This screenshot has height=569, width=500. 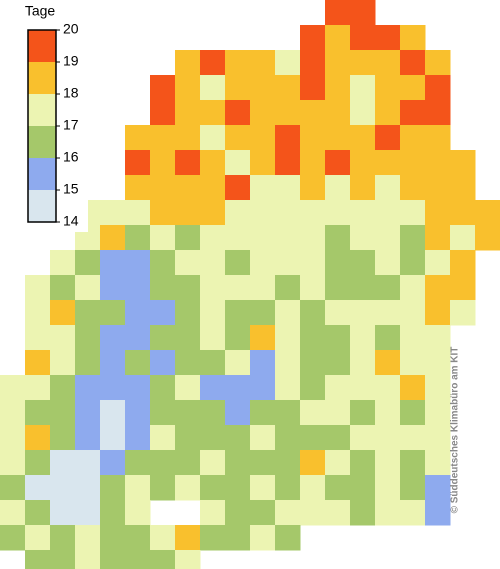 What do you see at coordinates (71, 221) in the screenshot?
I see `legend-tick-label: 14` at bounding box center [71, 221].